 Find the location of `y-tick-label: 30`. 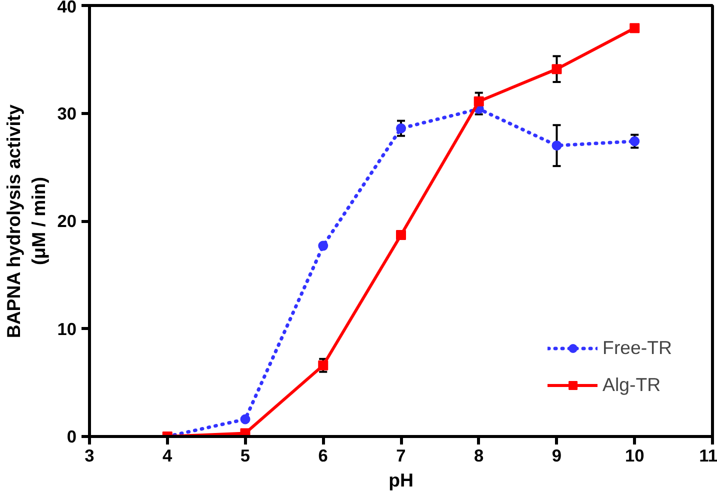

y-tick-label: 30 is located at coordinates (67, 113).